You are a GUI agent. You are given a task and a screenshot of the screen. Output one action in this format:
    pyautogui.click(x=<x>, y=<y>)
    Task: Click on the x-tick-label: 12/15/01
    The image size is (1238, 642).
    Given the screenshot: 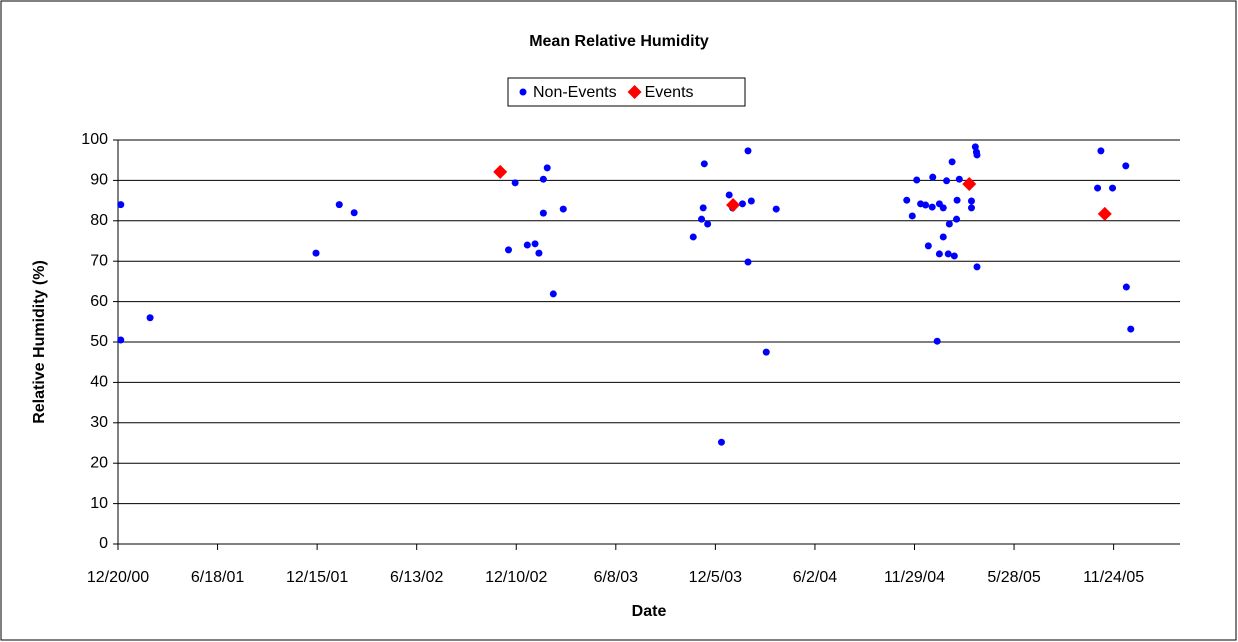 What is the action you would take?
    pyautogui.click(x=317, y=577)
    